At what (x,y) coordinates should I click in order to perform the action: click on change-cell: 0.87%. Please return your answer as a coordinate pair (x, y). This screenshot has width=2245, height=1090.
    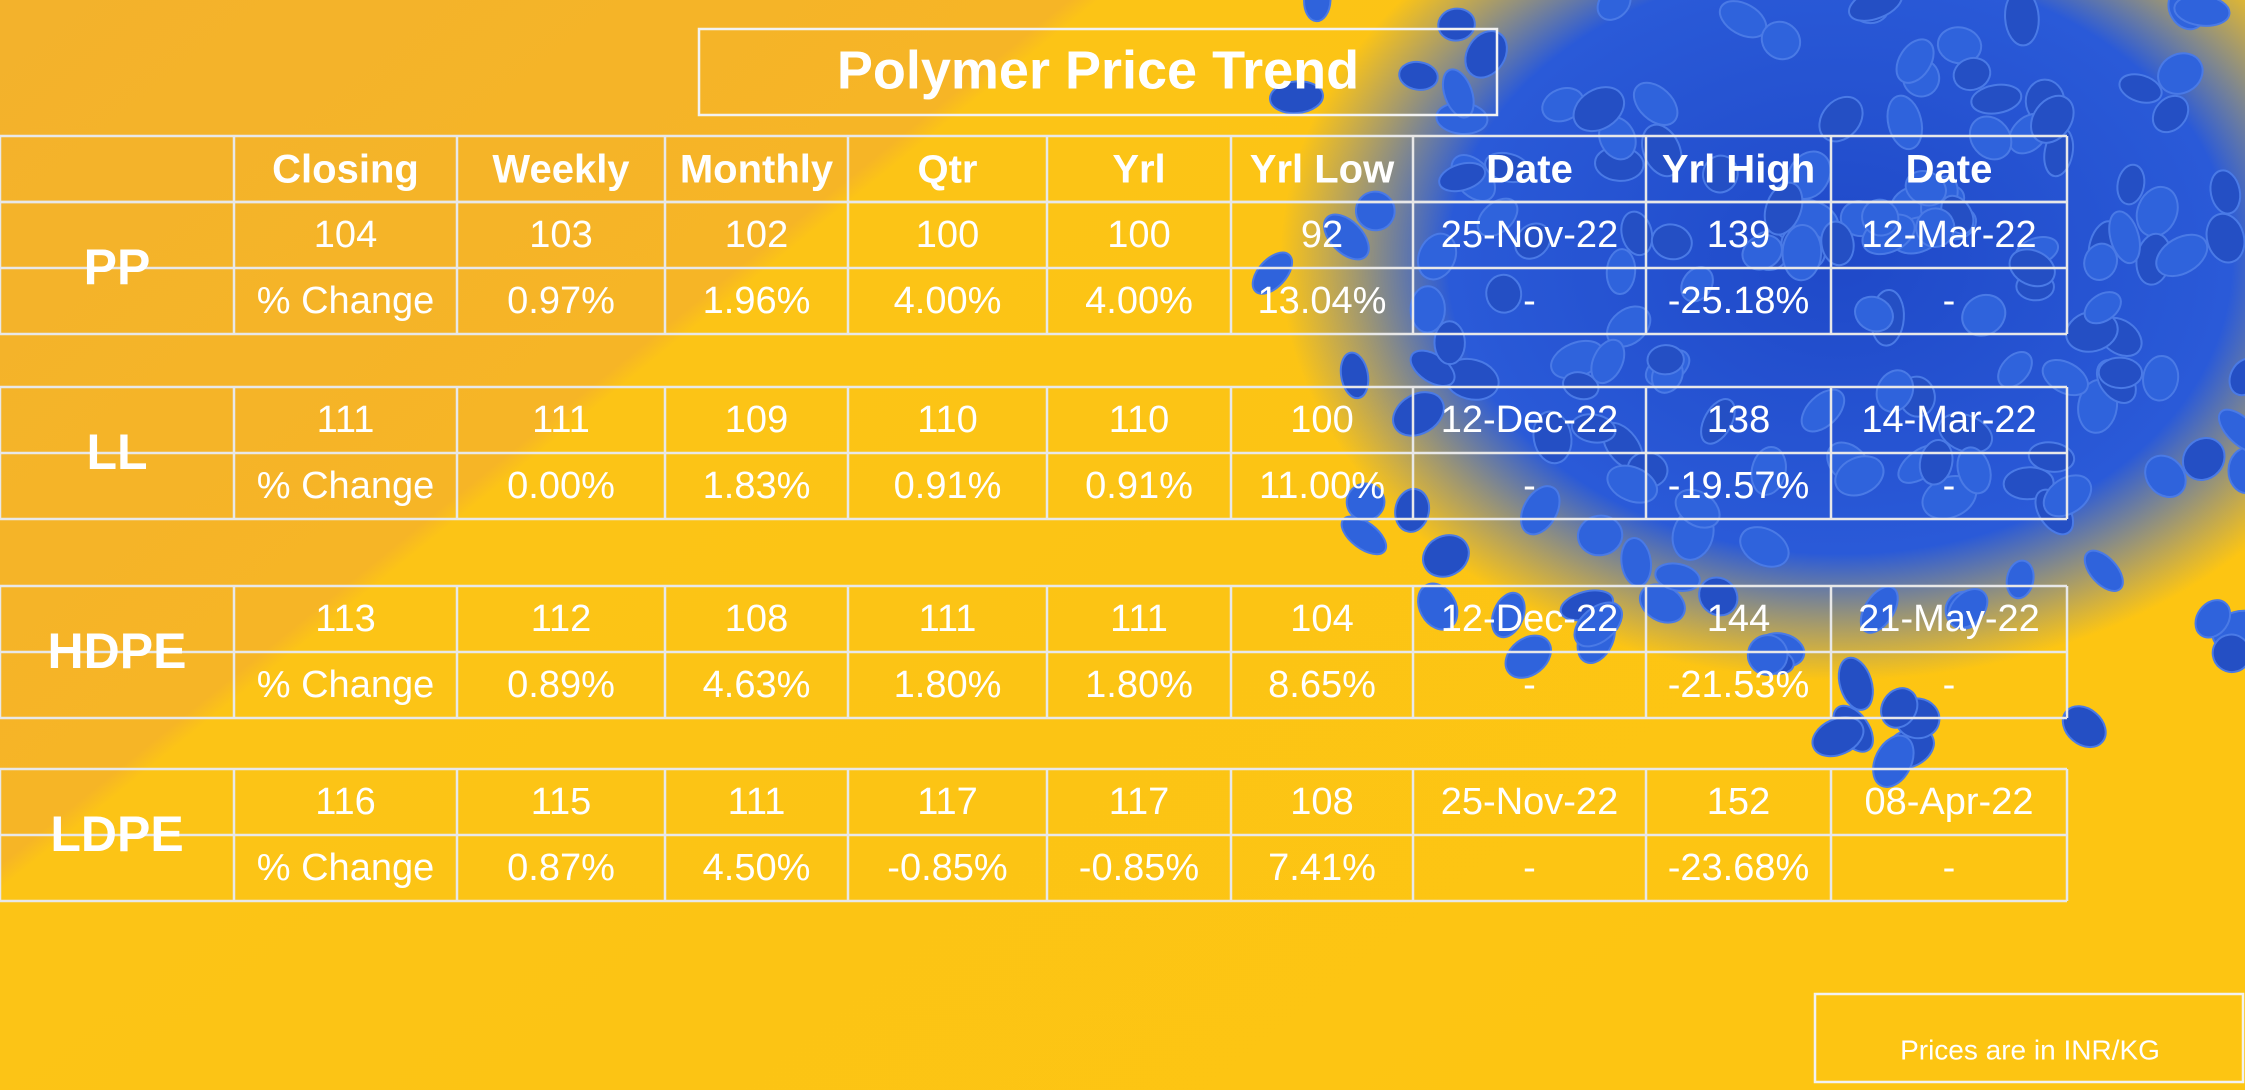
    Looking at the image, I should click on (561, 868).